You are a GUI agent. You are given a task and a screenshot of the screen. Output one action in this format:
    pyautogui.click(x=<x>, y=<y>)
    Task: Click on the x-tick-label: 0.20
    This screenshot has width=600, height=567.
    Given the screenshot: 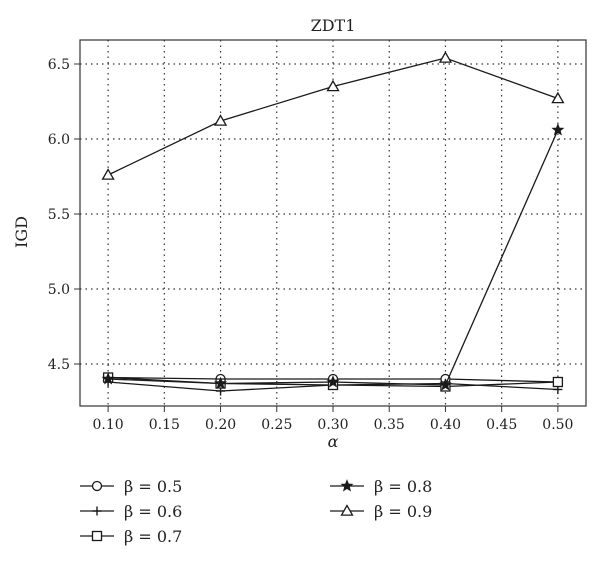 What is the action you would take?
    pyautogui.click(x=220, y=425)
    